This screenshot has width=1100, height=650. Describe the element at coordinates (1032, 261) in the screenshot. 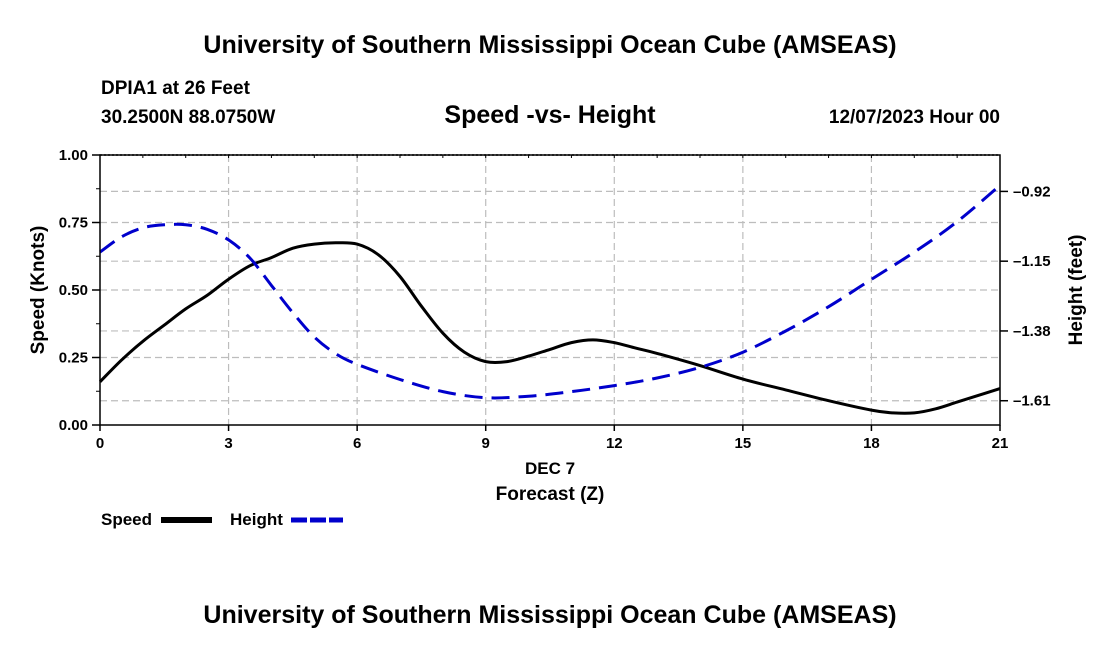

I see `y2-tick-label: –1.15` at that location.